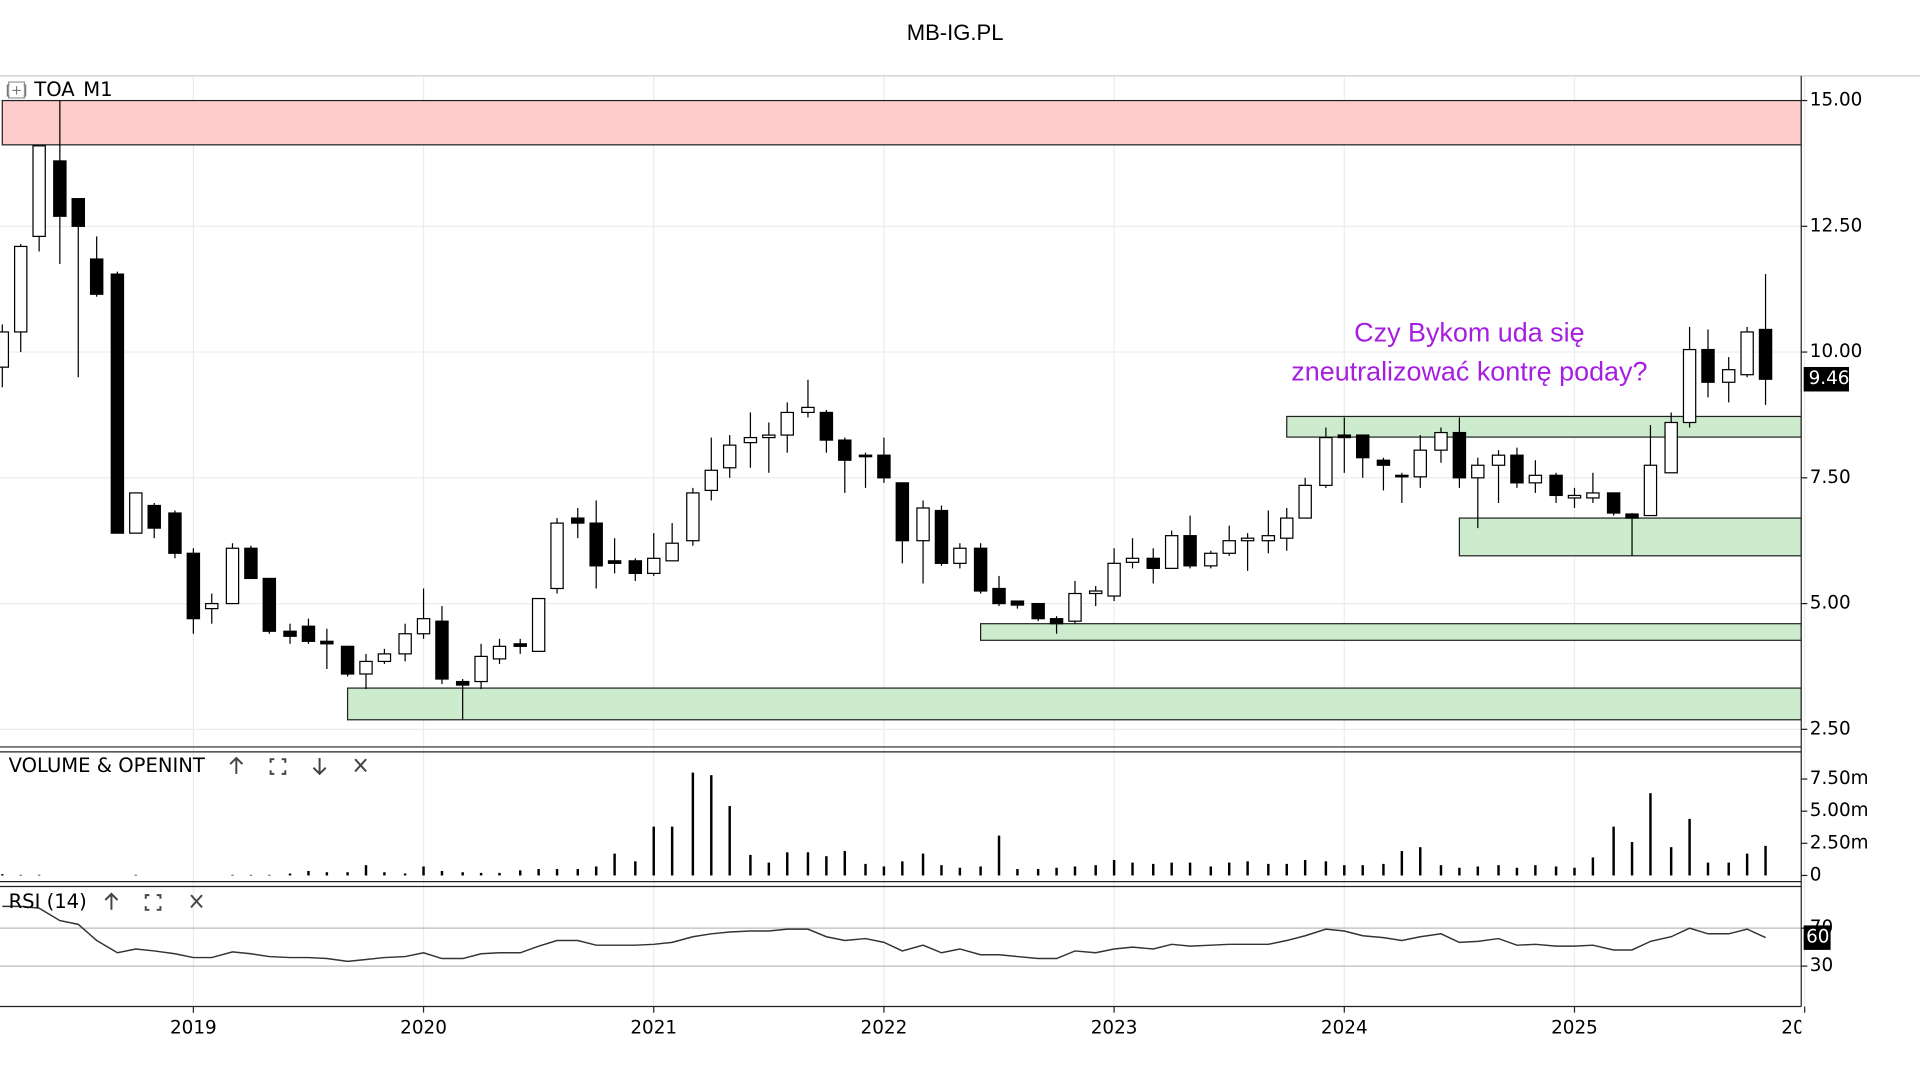  I want to click on y-tick-label: 7.50, so click(1830, 477).